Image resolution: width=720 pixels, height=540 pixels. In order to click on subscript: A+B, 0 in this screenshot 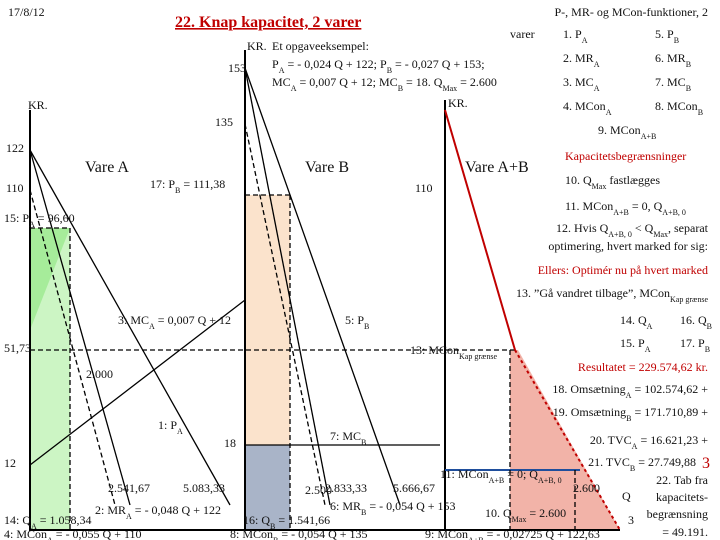, I will do `click(550, 480)`.